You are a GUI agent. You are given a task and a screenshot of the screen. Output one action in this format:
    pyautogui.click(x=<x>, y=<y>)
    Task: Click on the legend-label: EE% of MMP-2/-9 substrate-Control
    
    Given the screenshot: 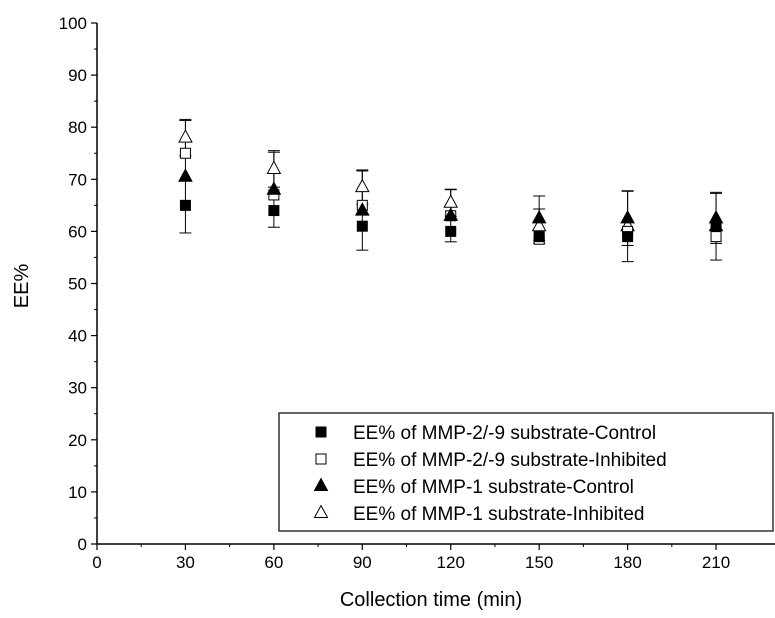 What is the action you would take?
    pyautogui.click(x=504, y=433)
    